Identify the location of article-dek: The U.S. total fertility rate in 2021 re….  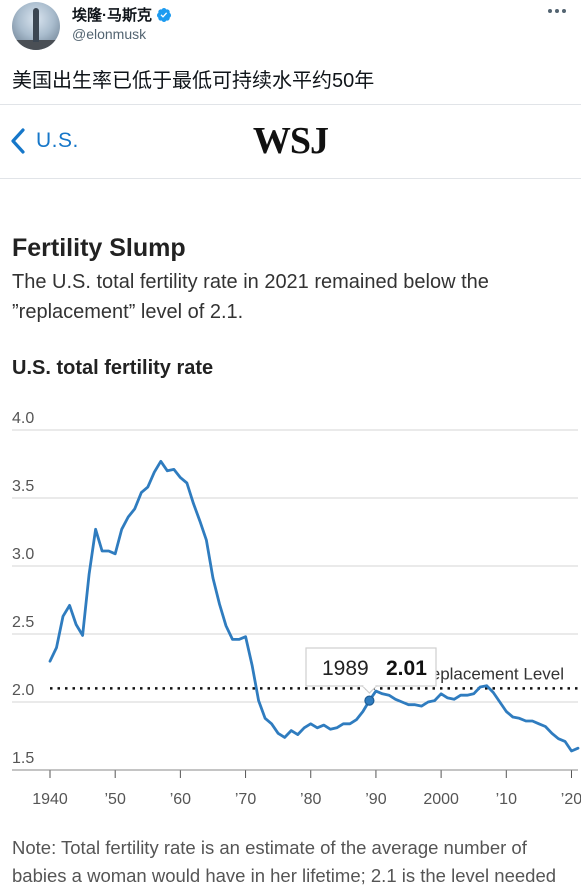
(250, 297).